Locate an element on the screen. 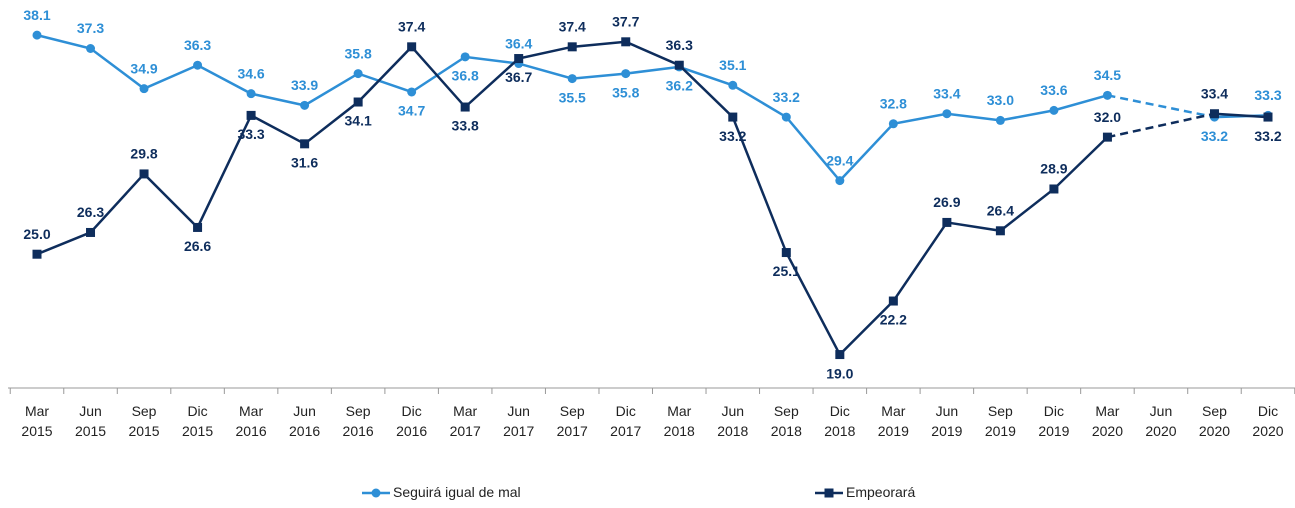  x-tick-label: Sep 2017 is located at coordinates (572, 421).